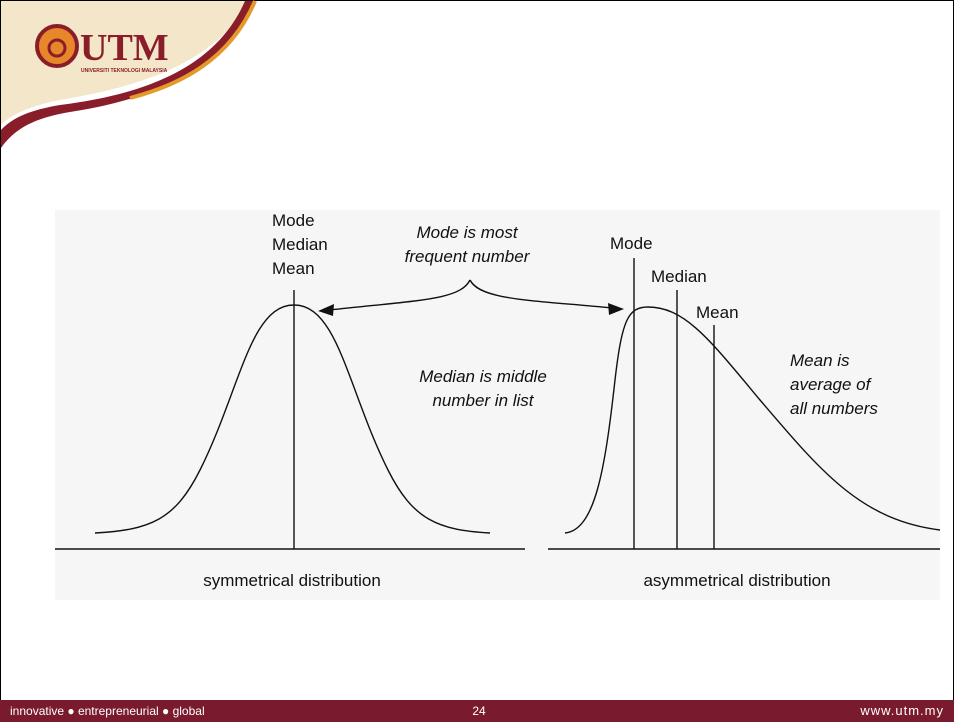 This screenshot has width=954, height=722. I want to click on arrow-left, so click(400, 295).